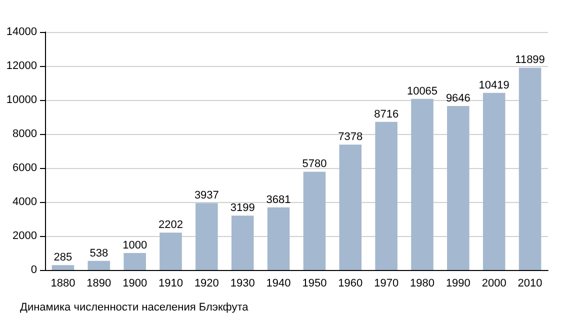  I want to click on x-tick-label: 1920, so click(206, 284).